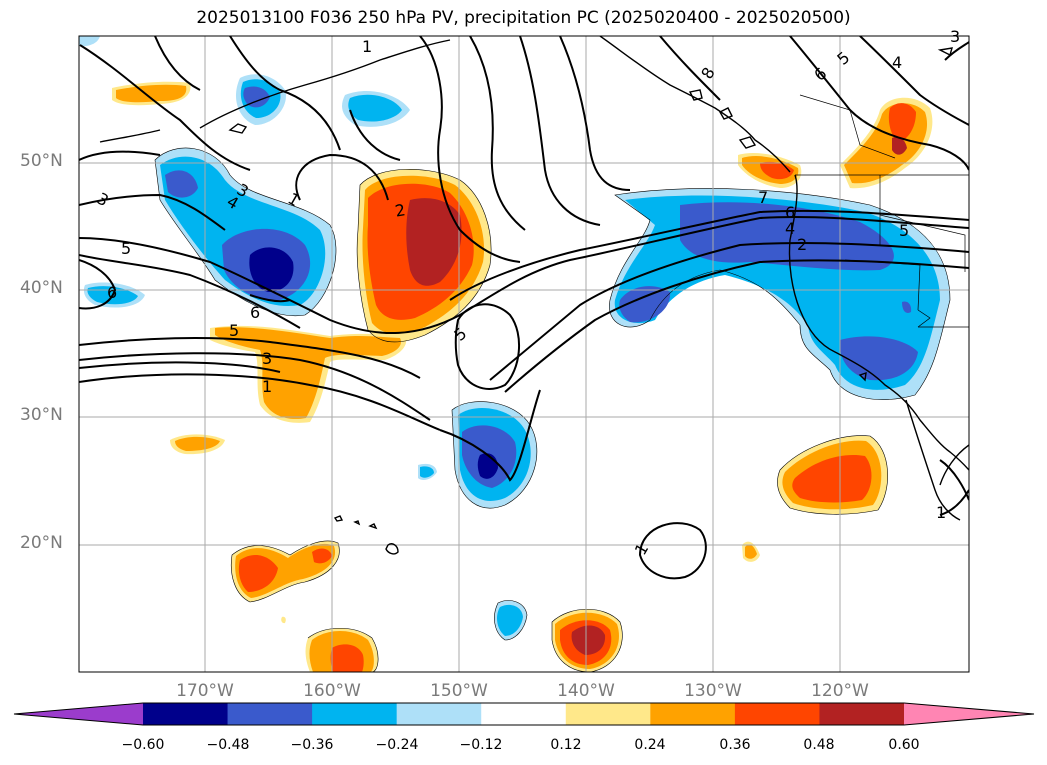 This screenshot has width=1047, height=765. What do you see at coordinates (41, 288) in the screenshot?
I see `lat-label: 40°N` at bounding box center [41, 288].